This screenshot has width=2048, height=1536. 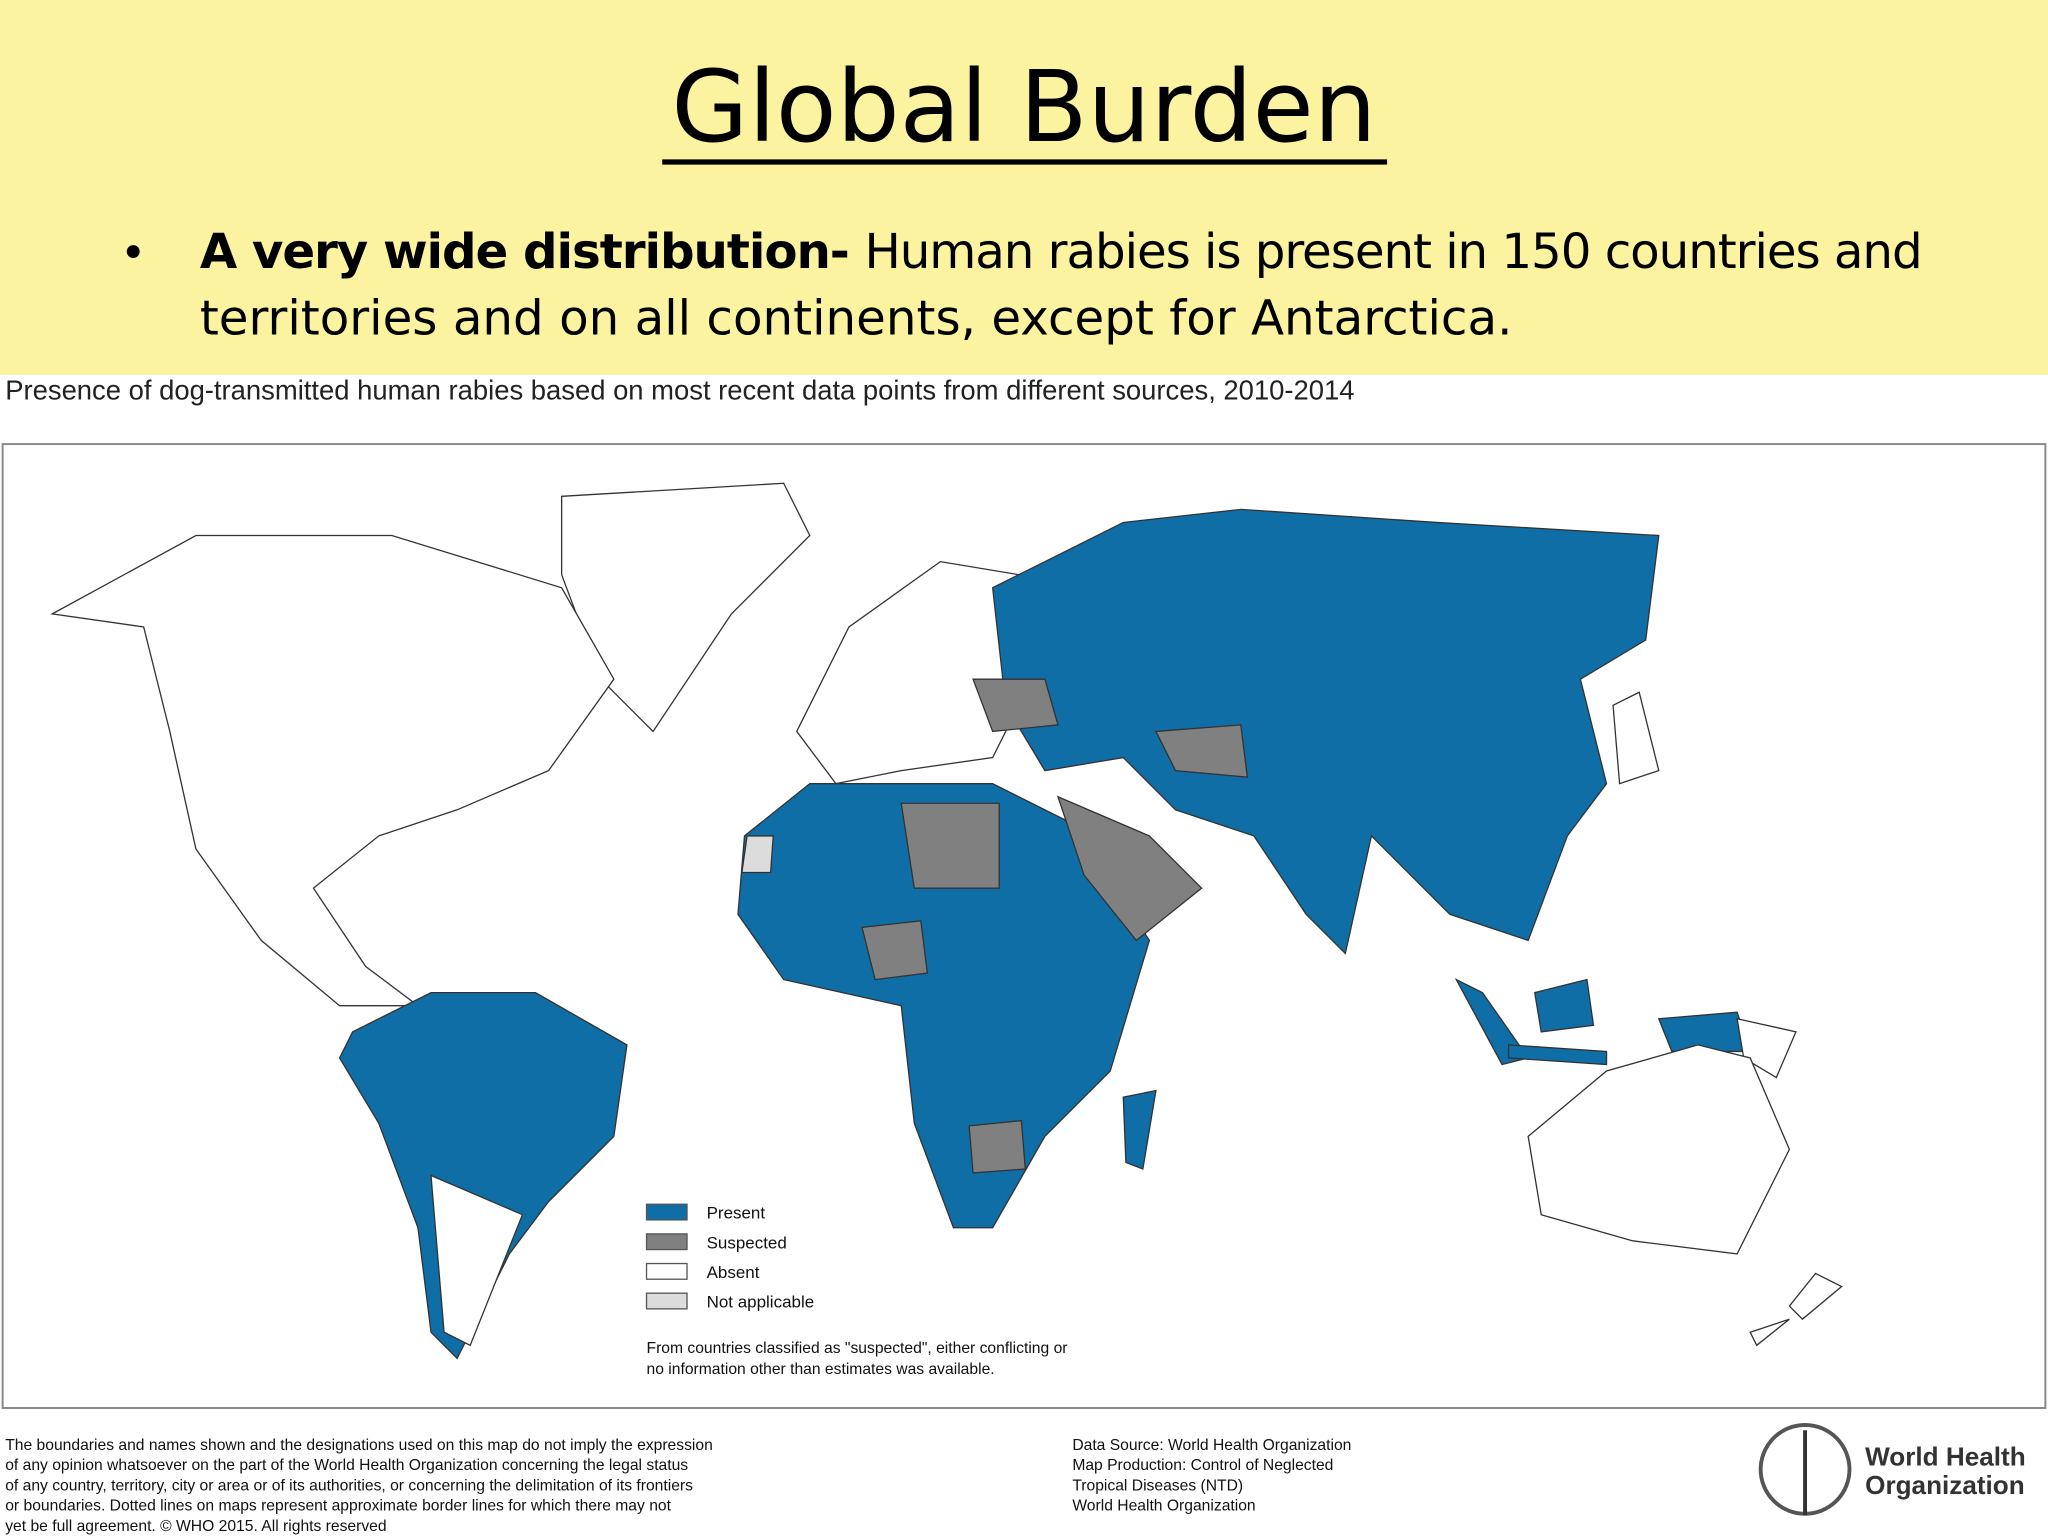 I want to click on bullet-bold: A very wide distribution-, so click(x=525, y=252).